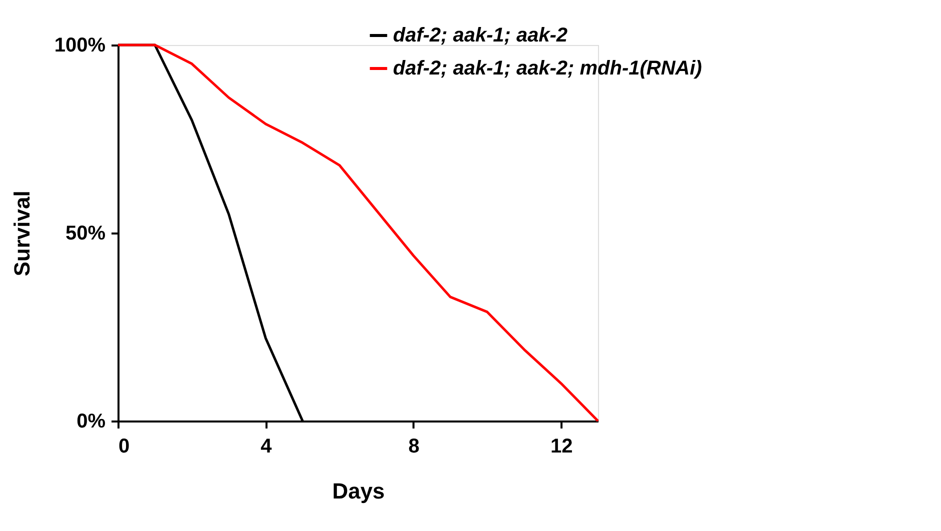 The width and height of the screenshot is (941, 531). Describe the element at coordinates (85, 233) in the screenshot. I see `y-tick-label: 50%` at that location.